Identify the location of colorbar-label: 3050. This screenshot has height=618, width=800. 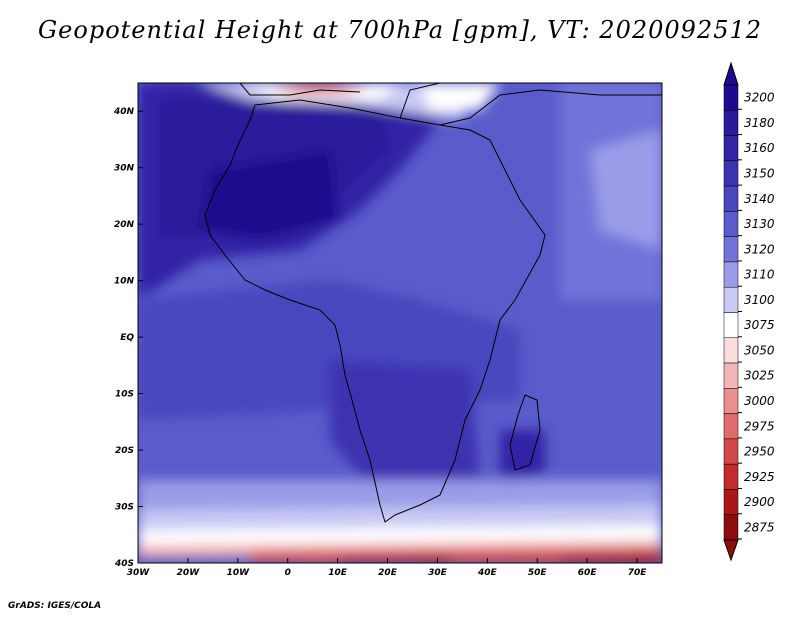
(759, 350).